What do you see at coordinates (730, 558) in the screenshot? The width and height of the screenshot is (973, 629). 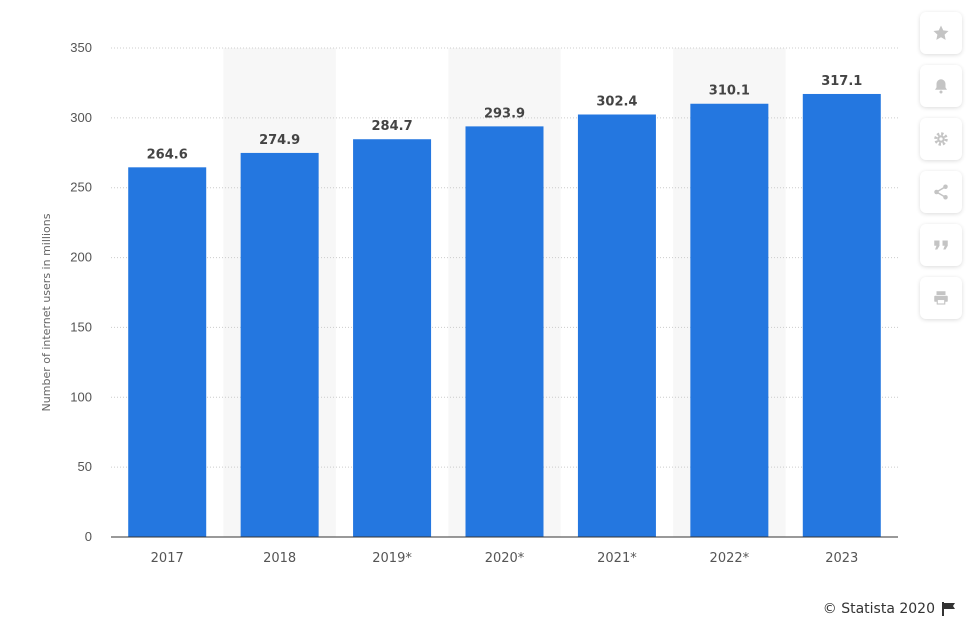 I see `x-tick-label: 2022*` at bounding box center [730, 558].